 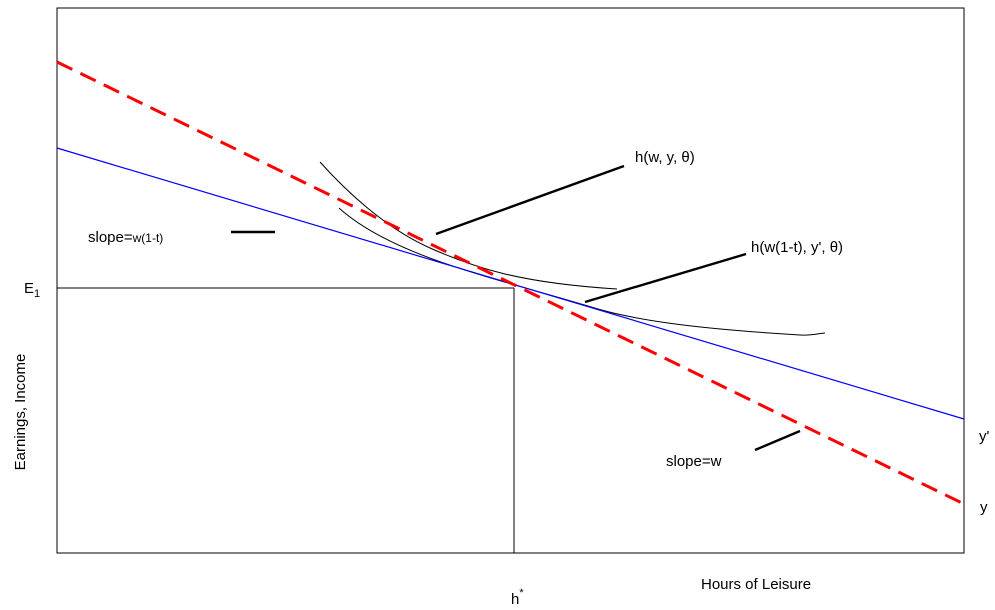 What do you see at coordinates (984, 507) in the screenshot?
I see `label-y: y` at bounding box center [984, 507].